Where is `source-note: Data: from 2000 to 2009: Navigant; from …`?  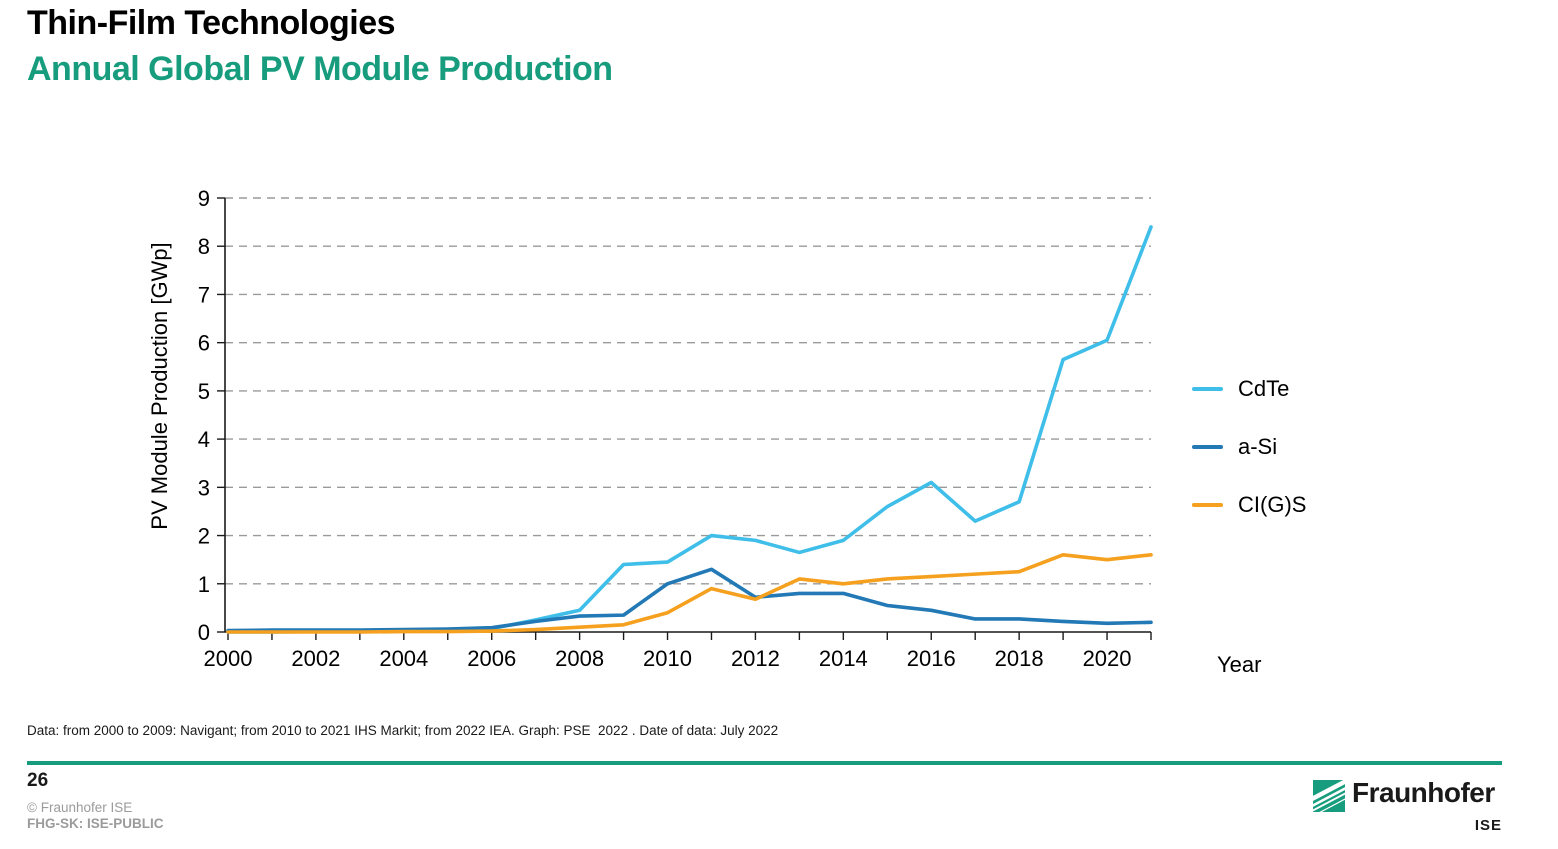
source-note: Data: from 2000 to 2009: Navigant; from … is located at coordinates (403, 730).